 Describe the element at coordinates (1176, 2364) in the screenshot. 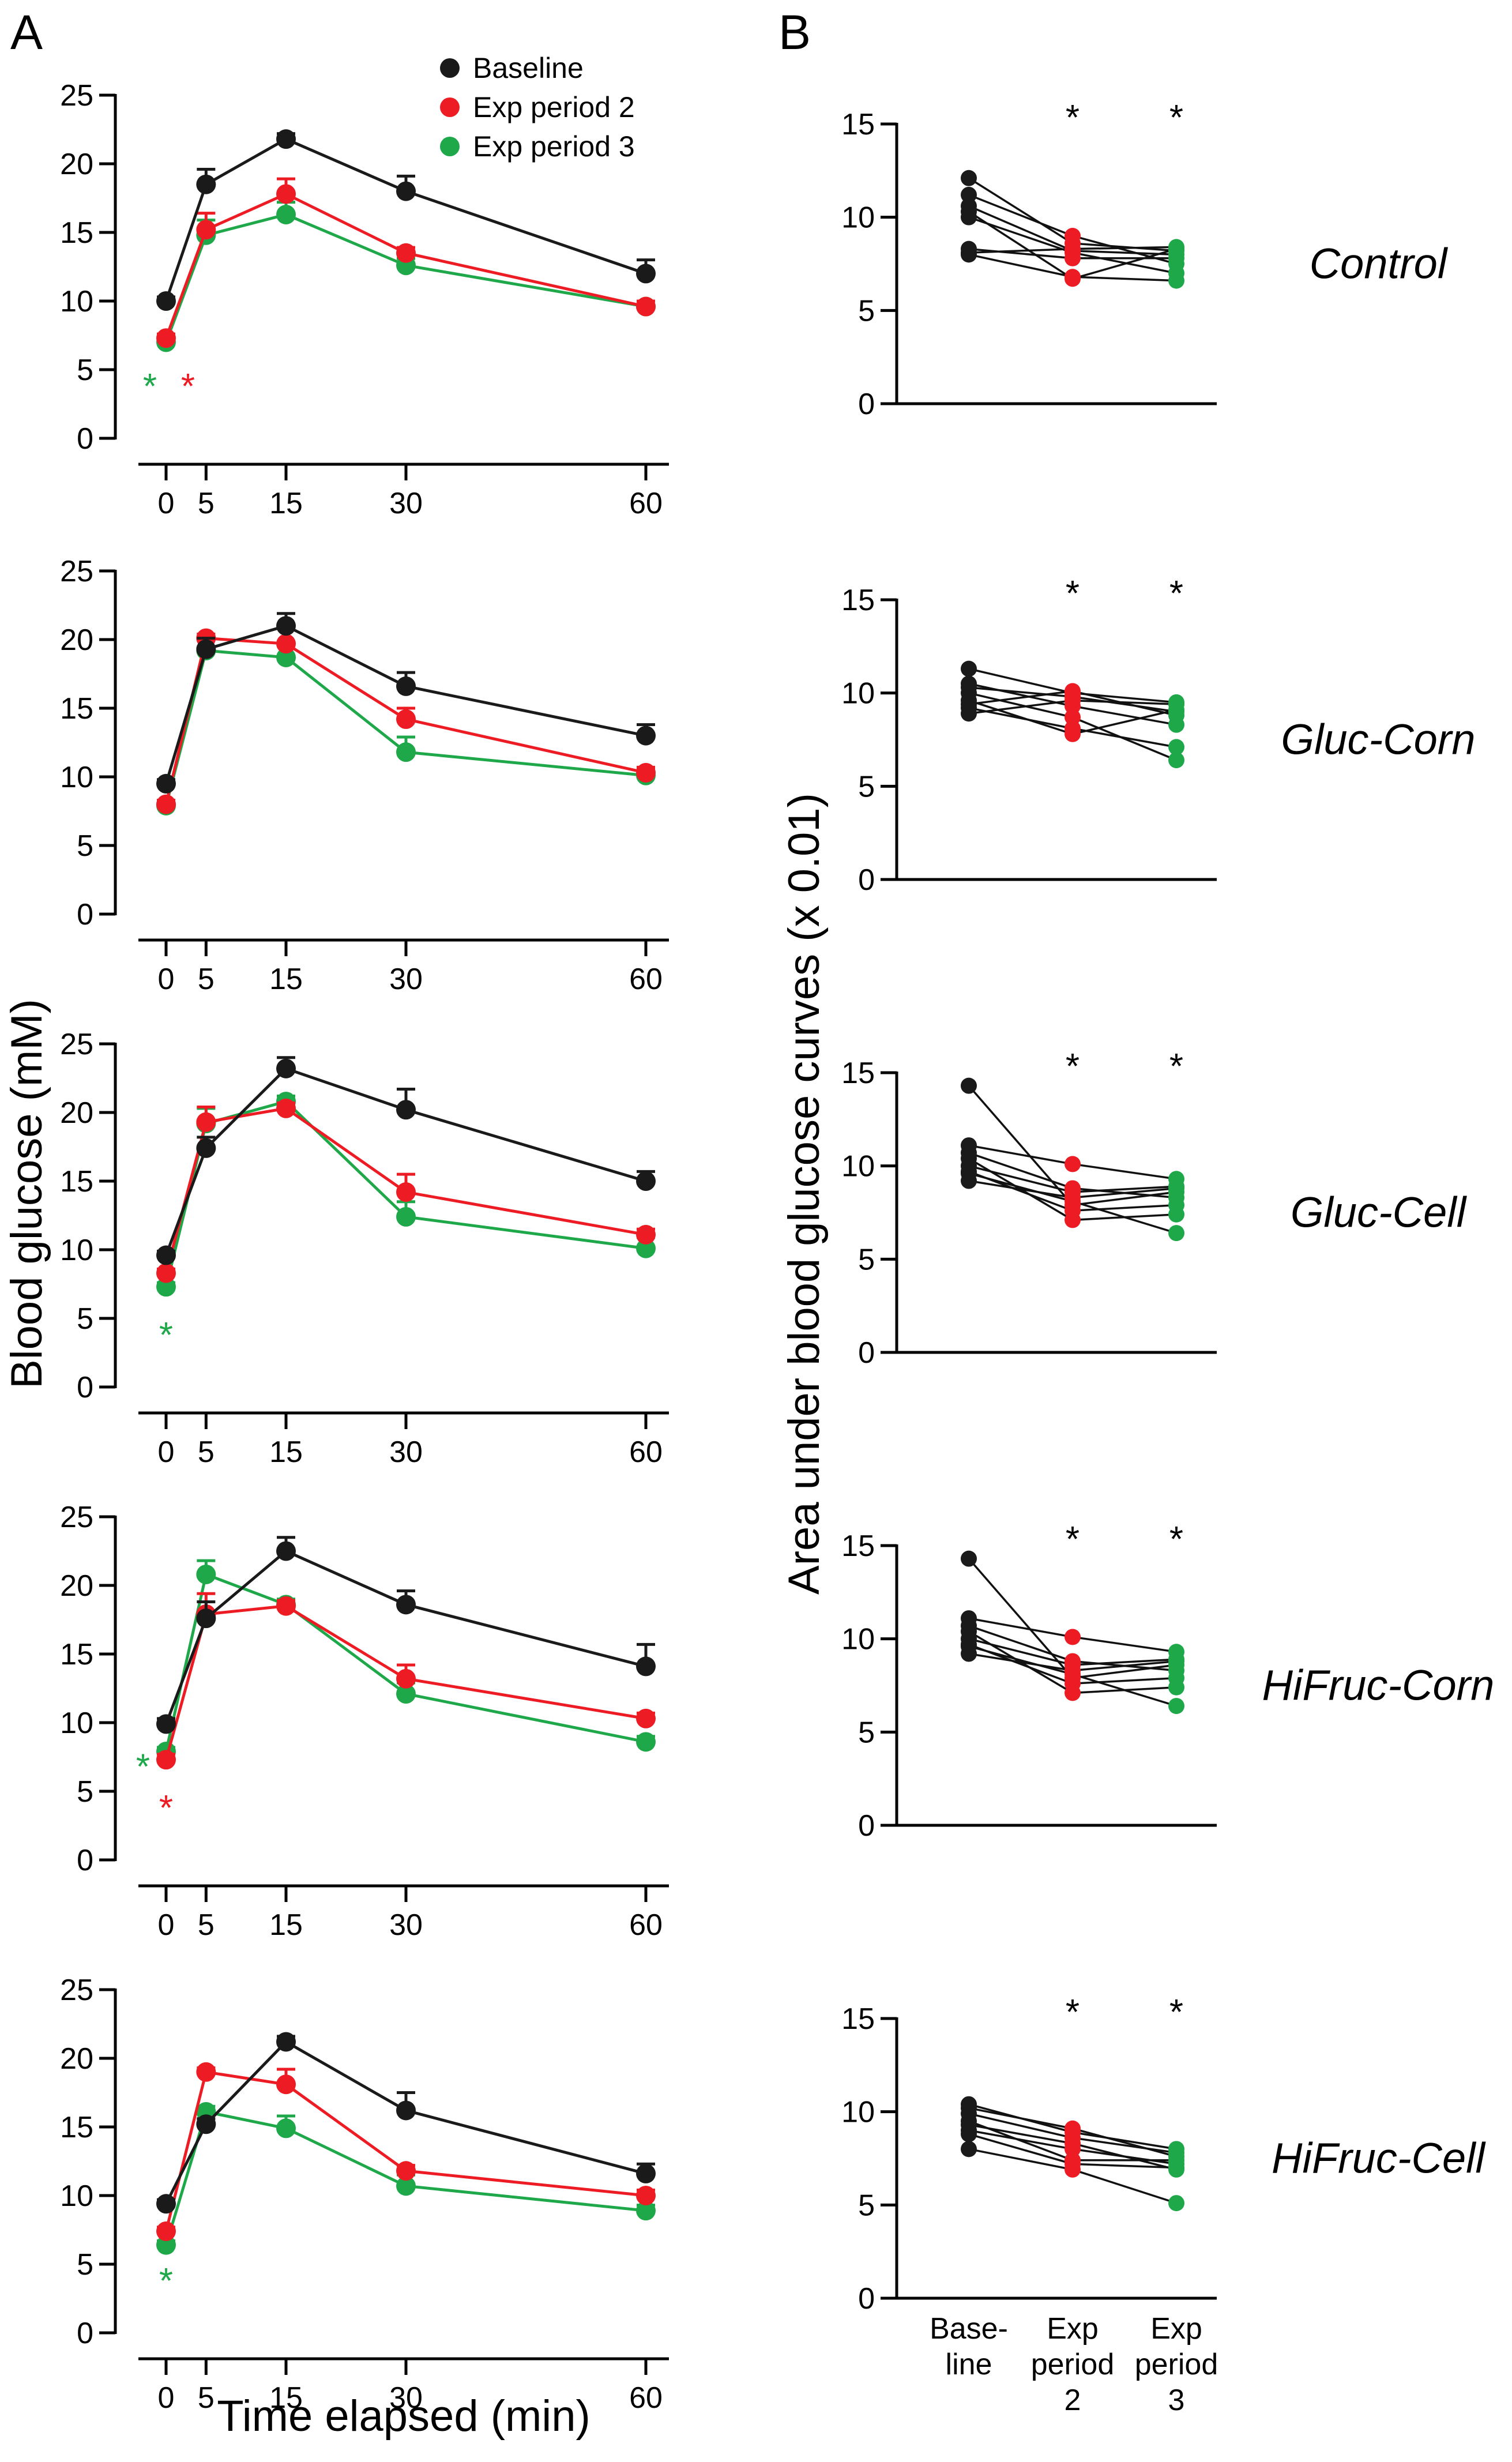

I see `x-category-label: period` at that location.